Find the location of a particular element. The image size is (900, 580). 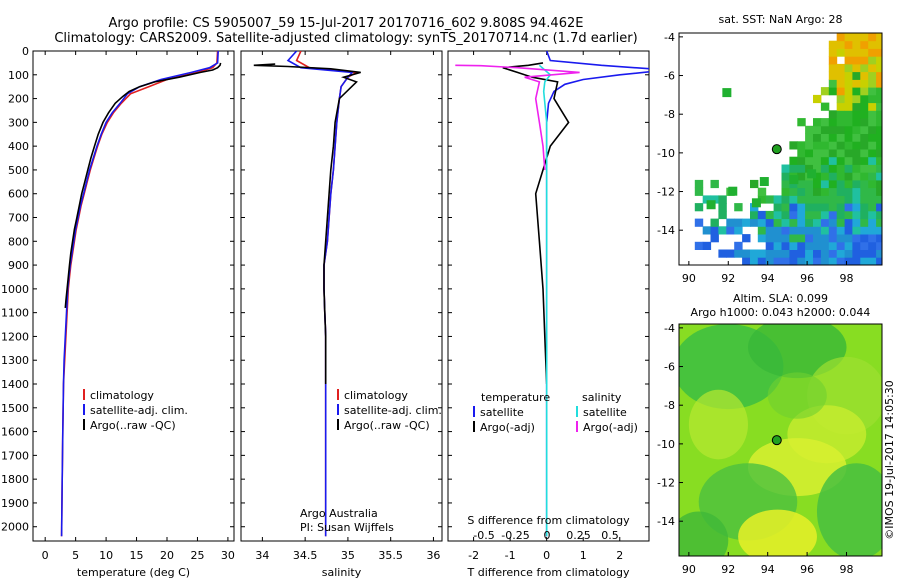

sst-map-ytick-label: -14 is located at coordinates (666, 230).